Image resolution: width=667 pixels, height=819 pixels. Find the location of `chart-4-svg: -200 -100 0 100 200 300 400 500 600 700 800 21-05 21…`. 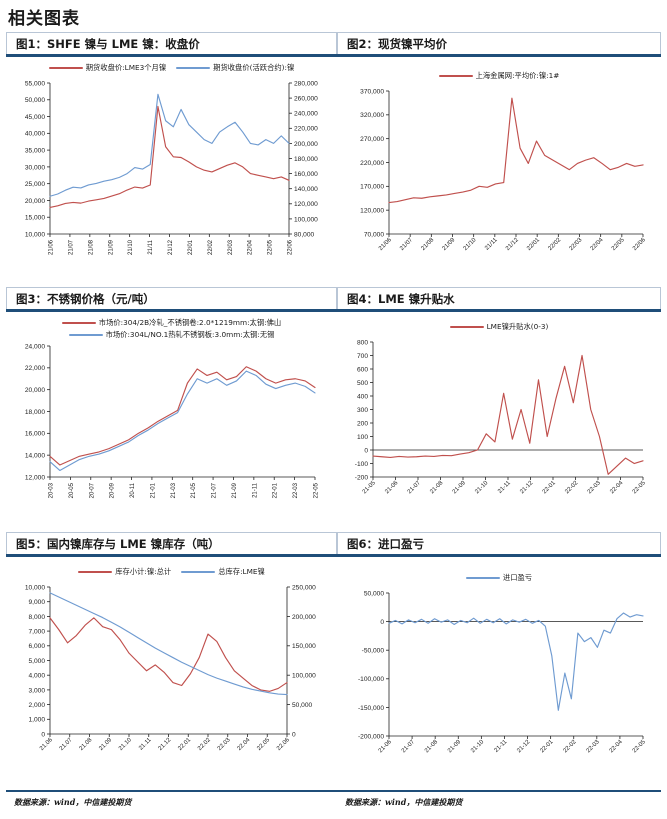

chart-4-svg: -200 -100 0 100 200 300 400 500 600 700 800 21-05 21… is located at coordinates (501, 417).